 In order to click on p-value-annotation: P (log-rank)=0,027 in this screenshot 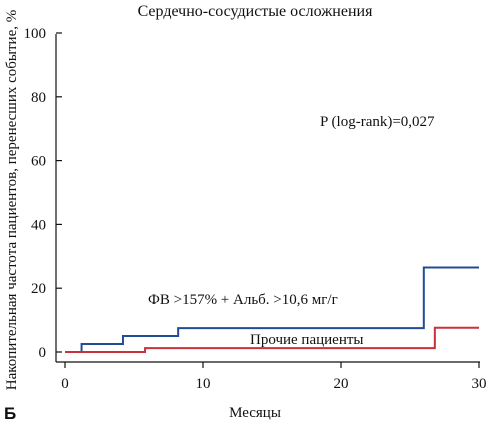, I will do `click(377, 122)`.